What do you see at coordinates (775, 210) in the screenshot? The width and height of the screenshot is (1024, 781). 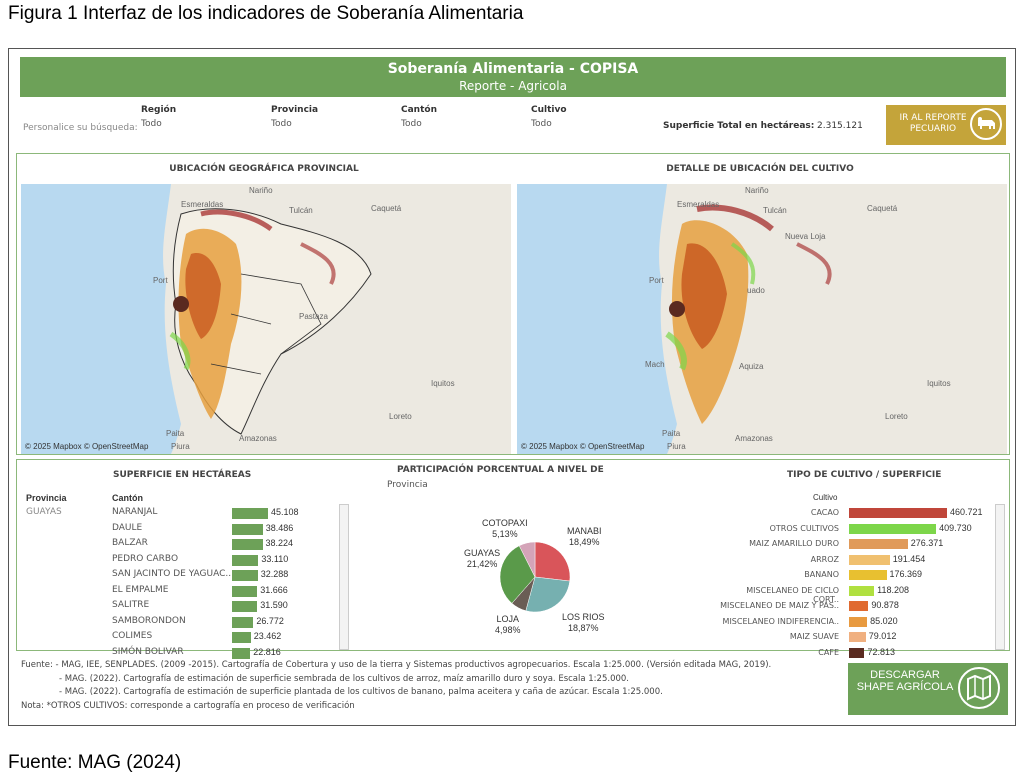 I see `map2-place-tulcan: Tulcán` at bounding box center [775, 210].